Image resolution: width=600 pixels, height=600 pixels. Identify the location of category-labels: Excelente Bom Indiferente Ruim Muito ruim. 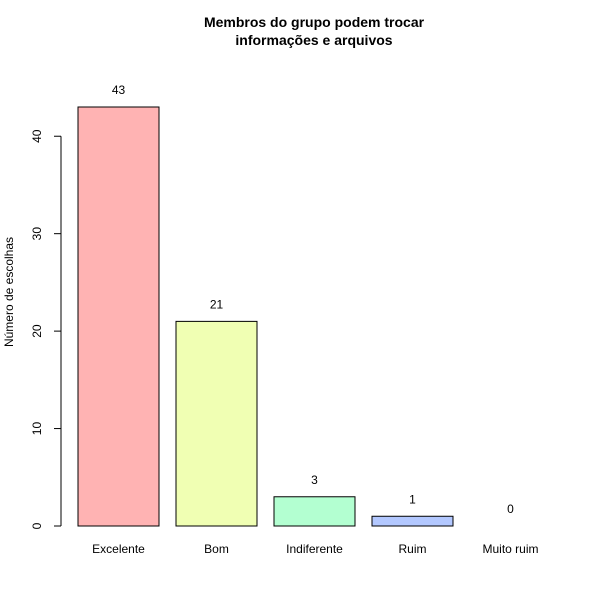
(315, 549).